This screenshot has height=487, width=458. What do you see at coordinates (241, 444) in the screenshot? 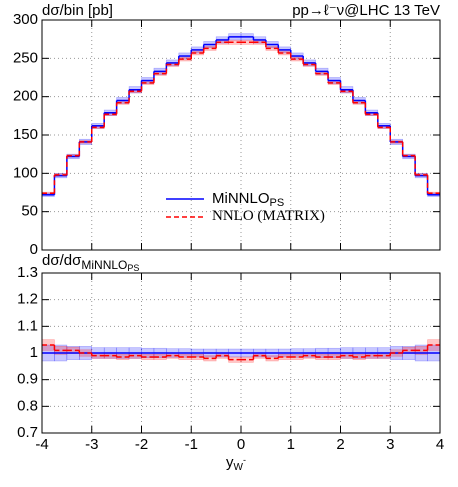
I see `x-tick-label: 0` at bounding box center [241, 444].